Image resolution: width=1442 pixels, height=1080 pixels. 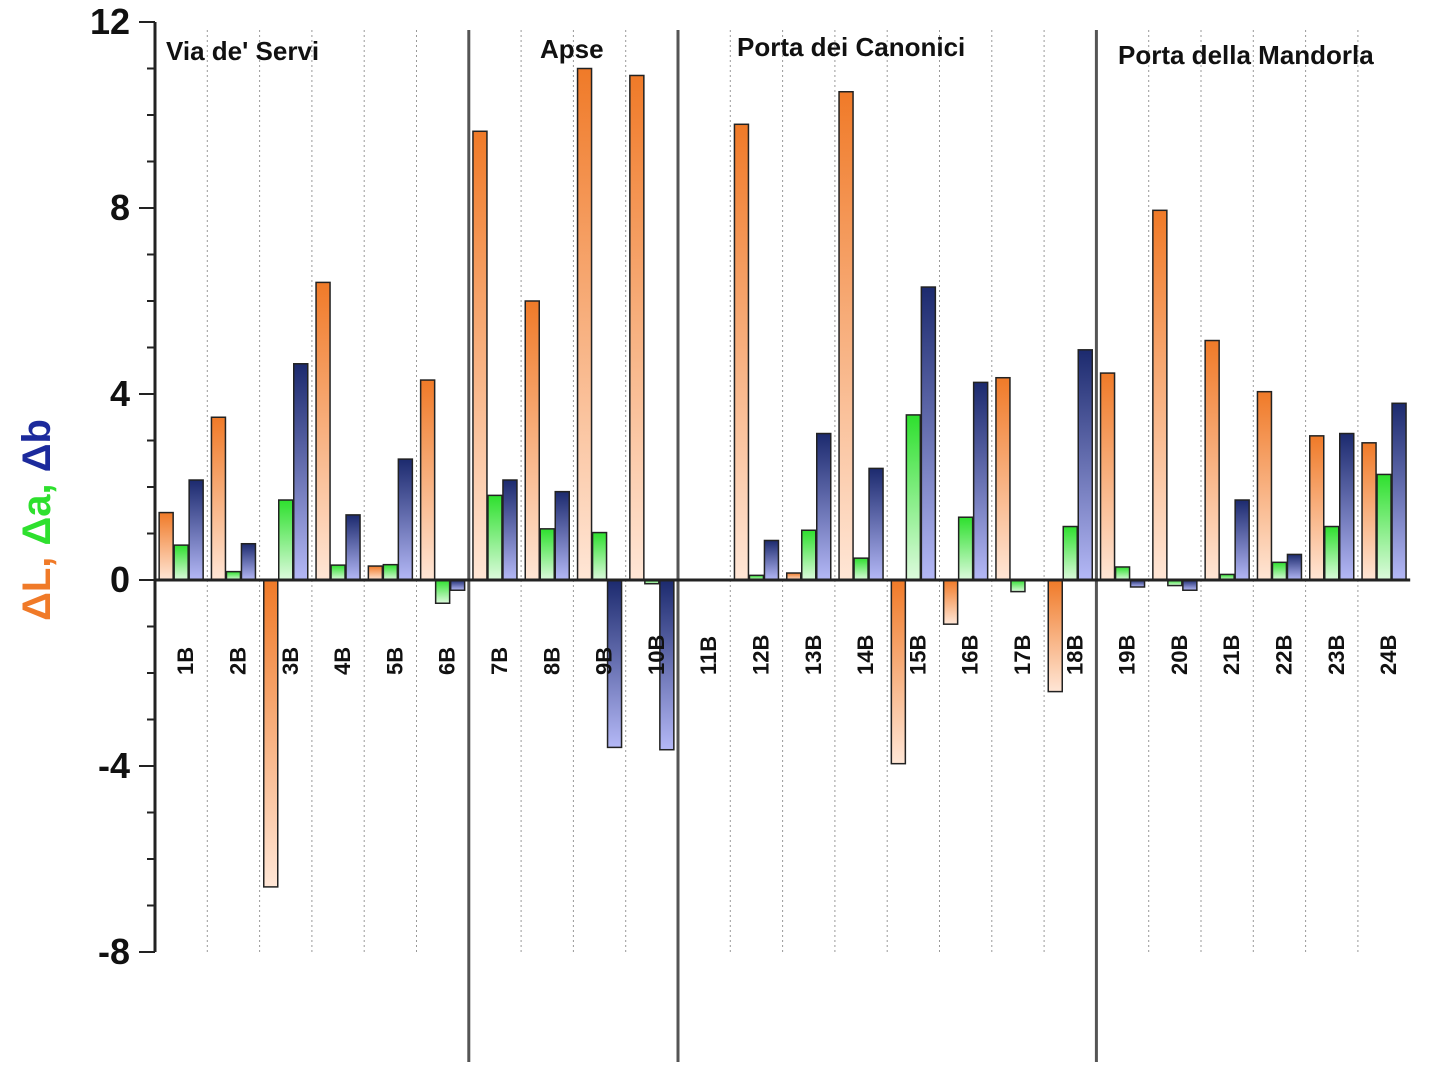 What do you see at coordinates (290, 661) in the screenshot?
I see `x-tick-label: 3B` at bounding box center [290, 661].